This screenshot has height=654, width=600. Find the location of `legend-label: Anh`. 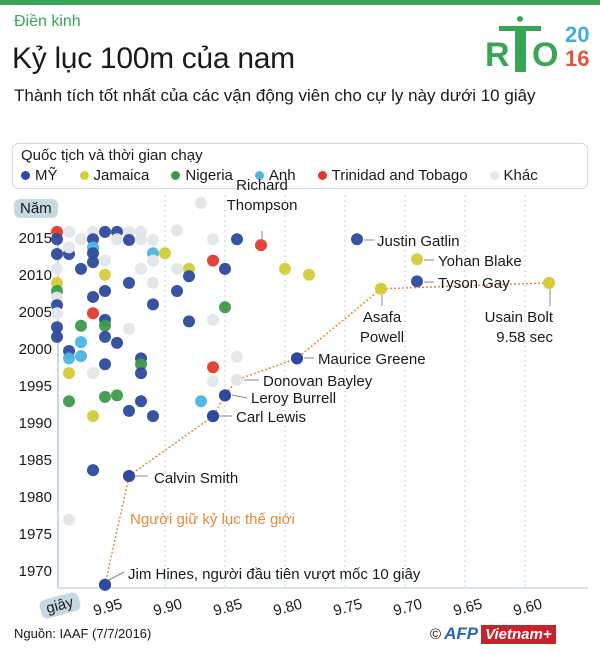

legend-label: Anh is located at coordinates (282, 175).